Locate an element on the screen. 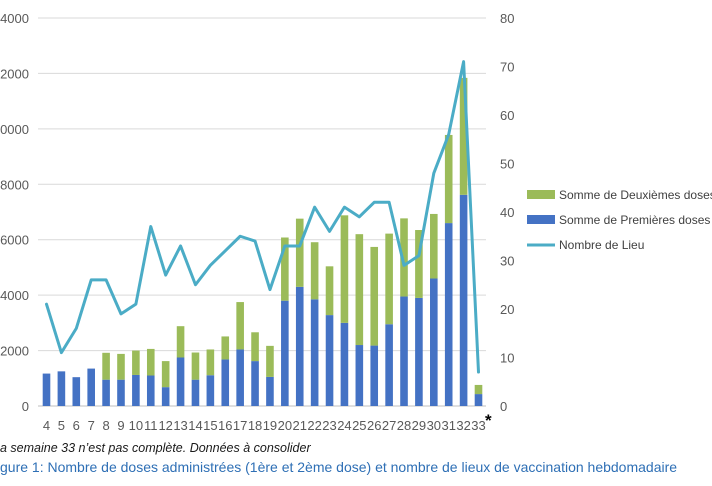 The image size is (712, 486). x-tick-label: 33 is located at coordinates (478, 425).